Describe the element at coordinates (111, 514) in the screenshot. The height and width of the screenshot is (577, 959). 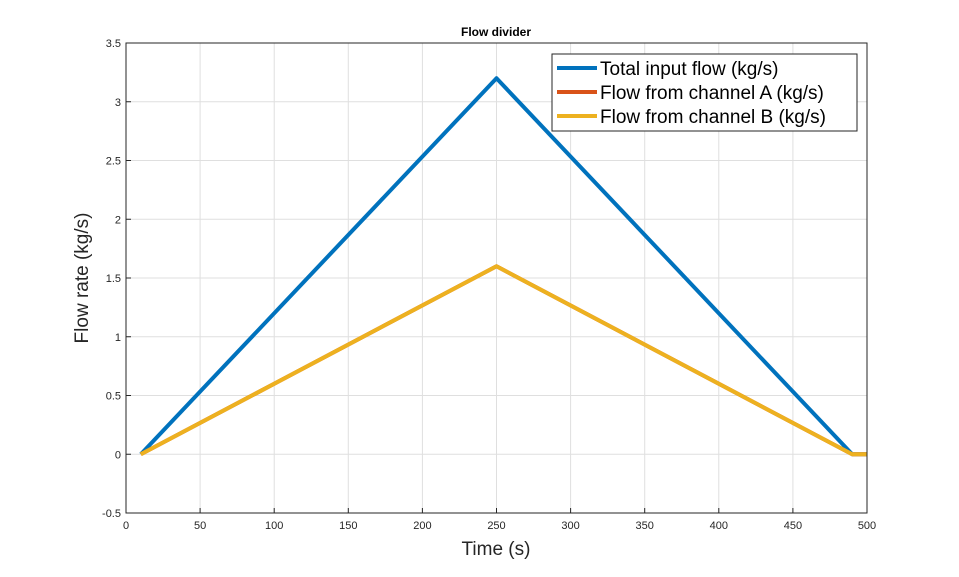
I see `y-tick-label: -0.5` at that location.